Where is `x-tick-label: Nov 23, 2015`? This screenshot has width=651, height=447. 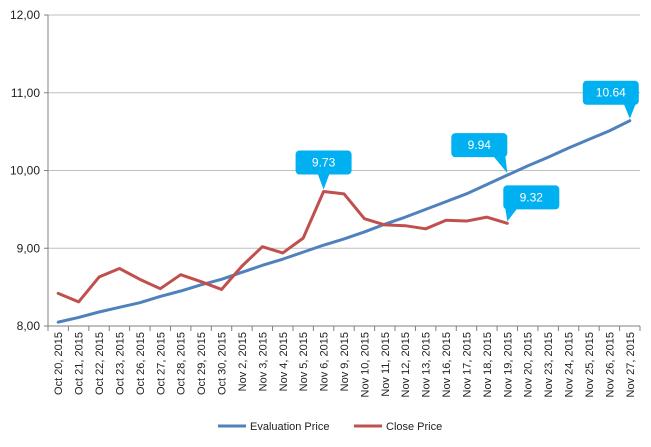
x-tick-label: Nov 23, 2015 is located at coordinates (549, 364).